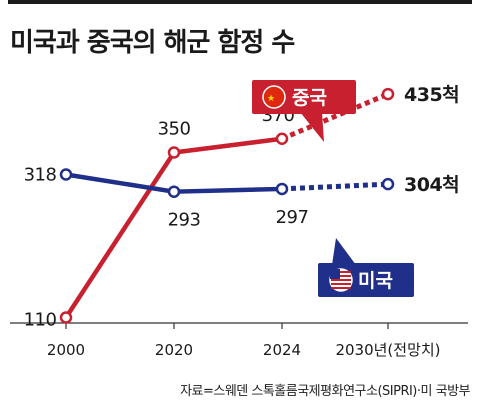  Describe the element at coordinates (174, 350) in the screenshot. I see `x-tick-label: 2020` at that location.